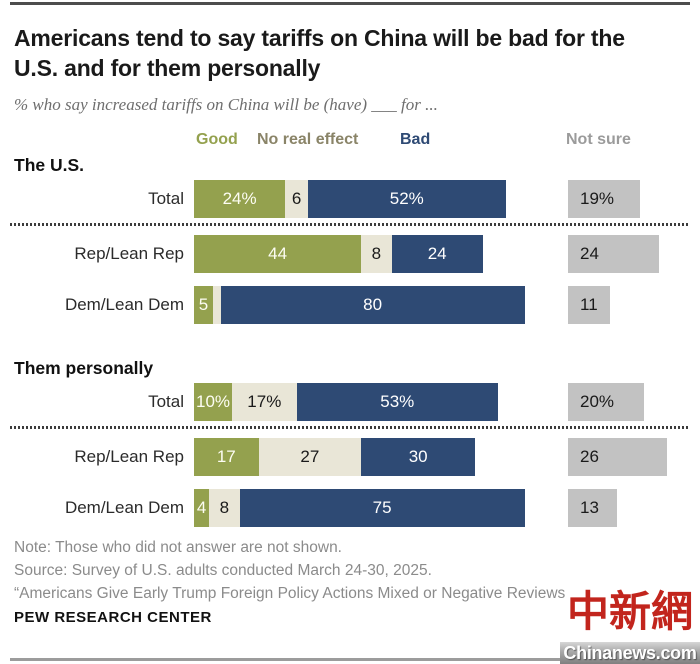 This screenshot has width=700, height=664. I want to click on bar-row: Total 24% 6 52% 19%, so click(350, 198).